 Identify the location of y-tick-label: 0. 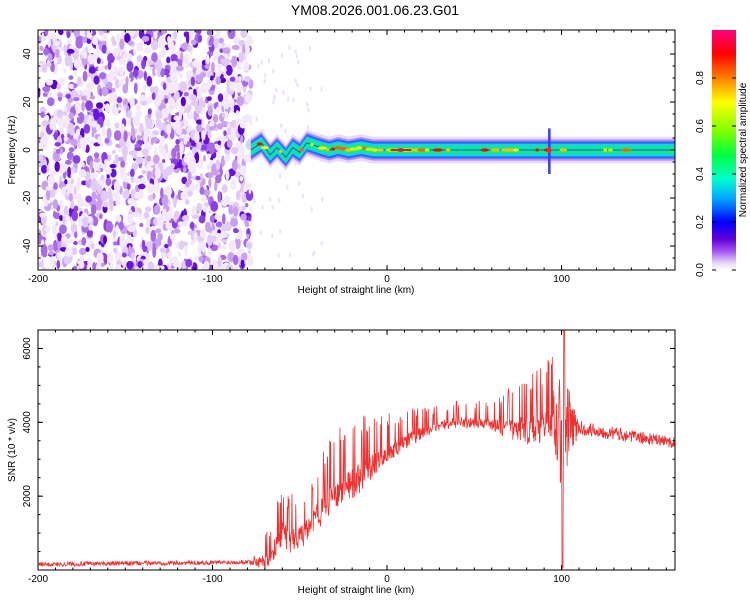
(27, 150).